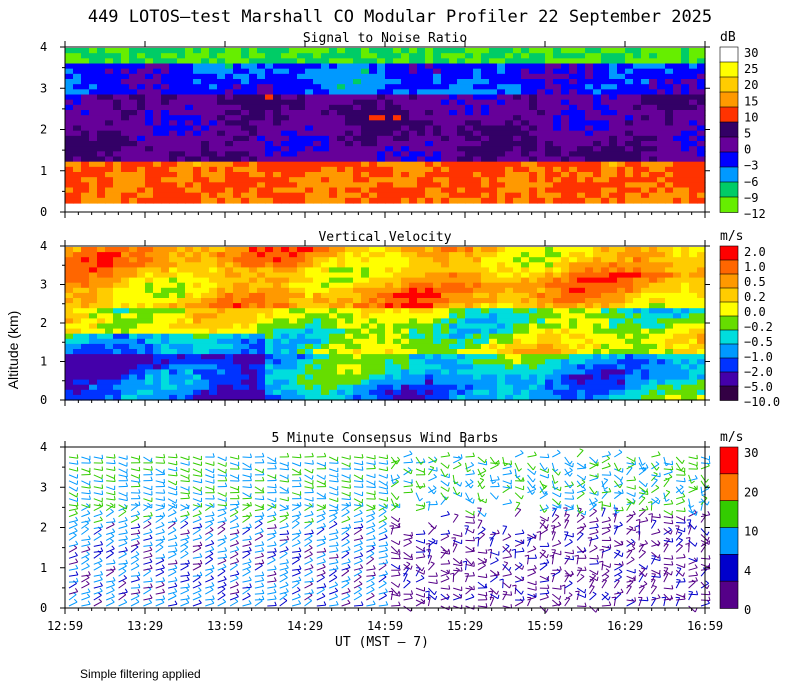 The image size is (800, 700). What do you see at coordinates (728, 37) in the screenshot?
I see `colorbar-unit: dB` at bounding box center [728, 37].